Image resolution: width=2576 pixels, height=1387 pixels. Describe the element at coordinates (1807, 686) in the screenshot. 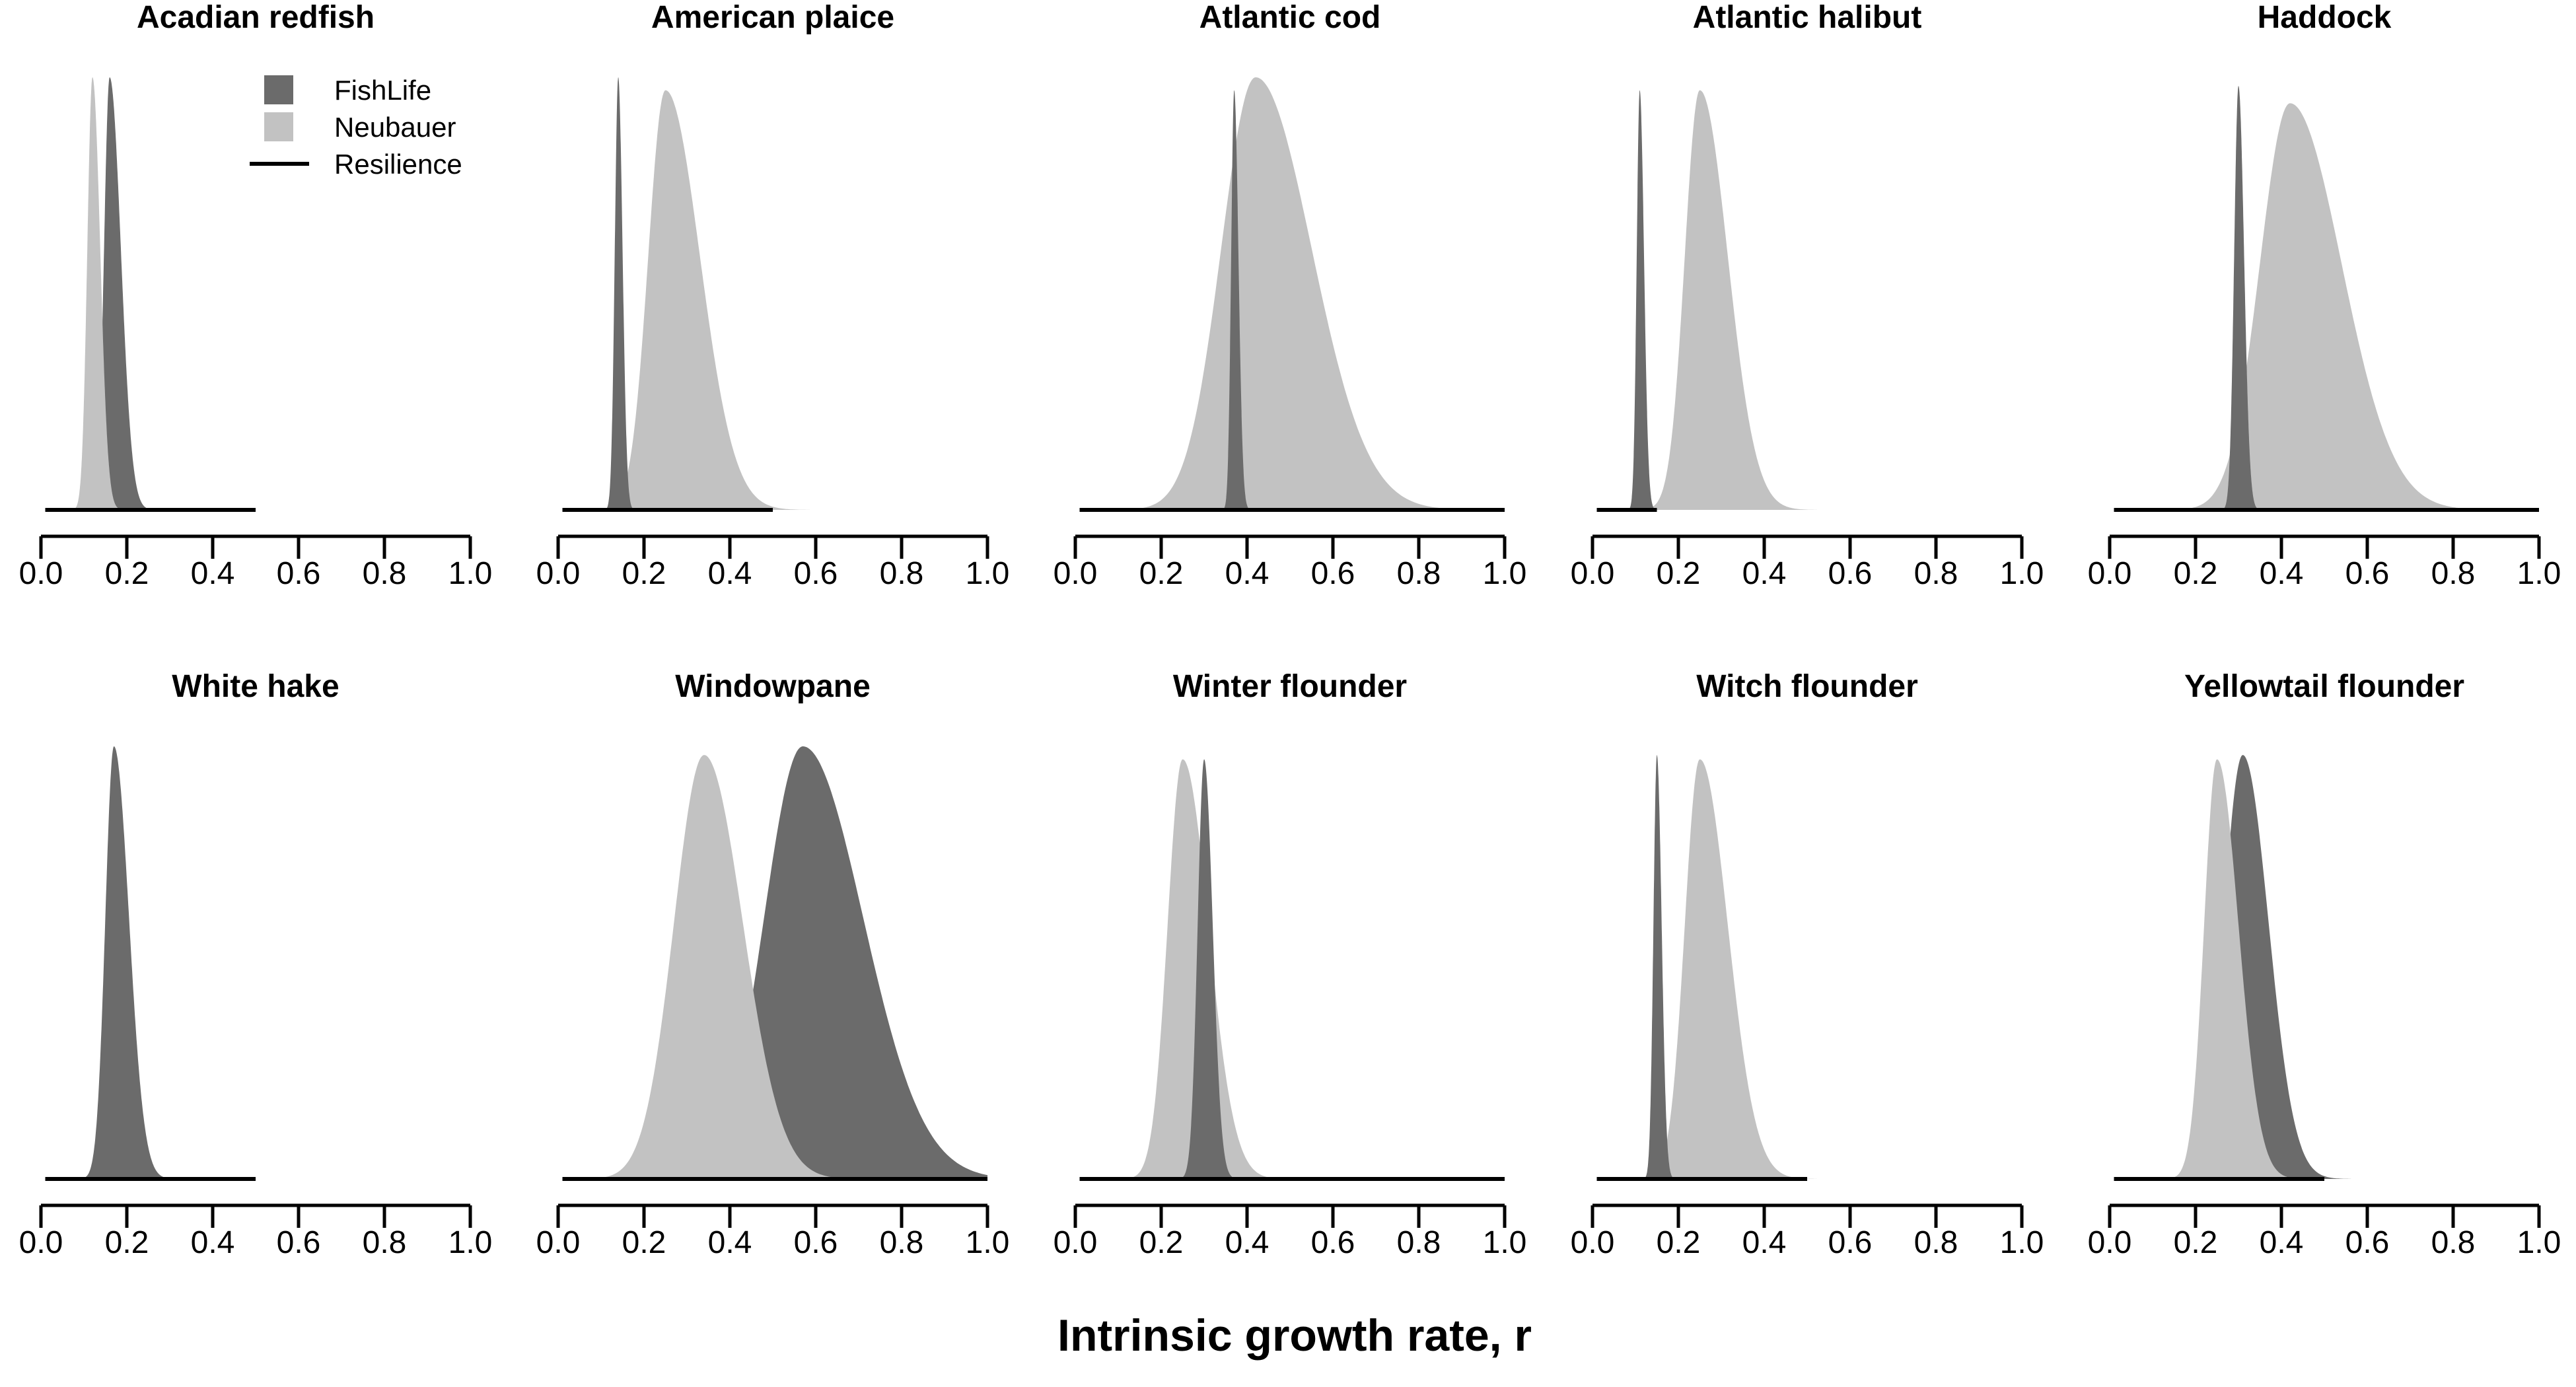

I see `panel-title: Witch flounder` at that location.